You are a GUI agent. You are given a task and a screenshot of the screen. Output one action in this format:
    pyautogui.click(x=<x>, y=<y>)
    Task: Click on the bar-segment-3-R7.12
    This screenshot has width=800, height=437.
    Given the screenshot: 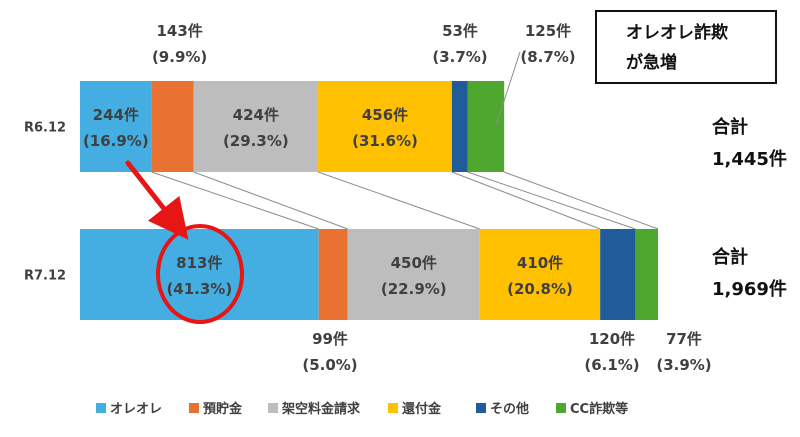 What is the action you would take?
    pyautogui.click(x=413, y=274)
    